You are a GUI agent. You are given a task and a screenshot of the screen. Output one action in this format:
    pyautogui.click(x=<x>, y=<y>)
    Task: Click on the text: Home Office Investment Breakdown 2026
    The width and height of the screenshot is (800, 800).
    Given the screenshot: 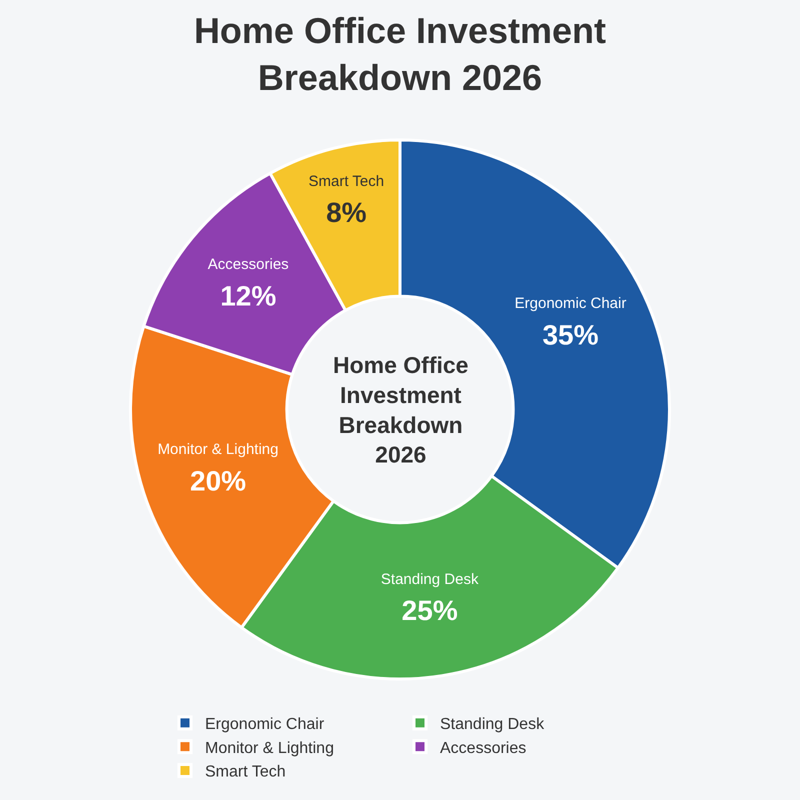 What is the action you would take?
    pyautogui.click(x=400, y=410)
    